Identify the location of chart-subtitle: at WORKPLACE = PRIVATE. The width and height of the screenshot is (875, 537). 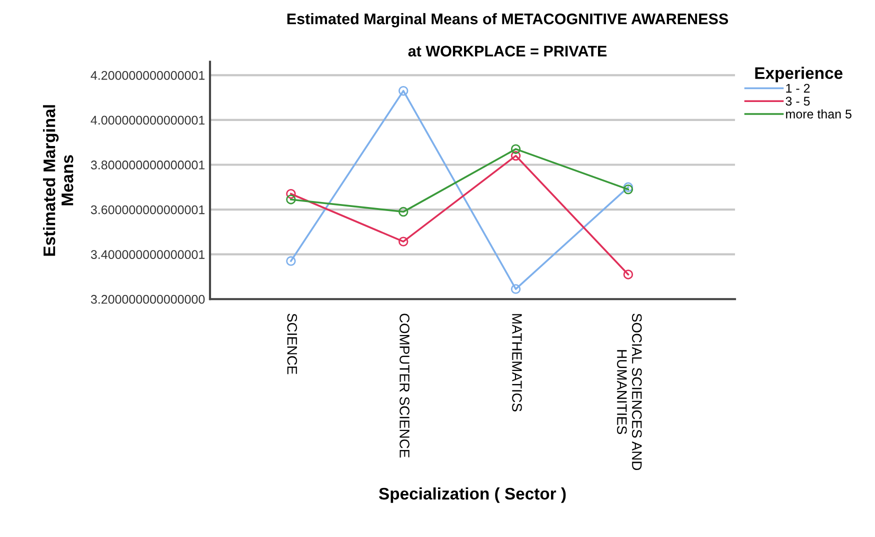
(507, 51).